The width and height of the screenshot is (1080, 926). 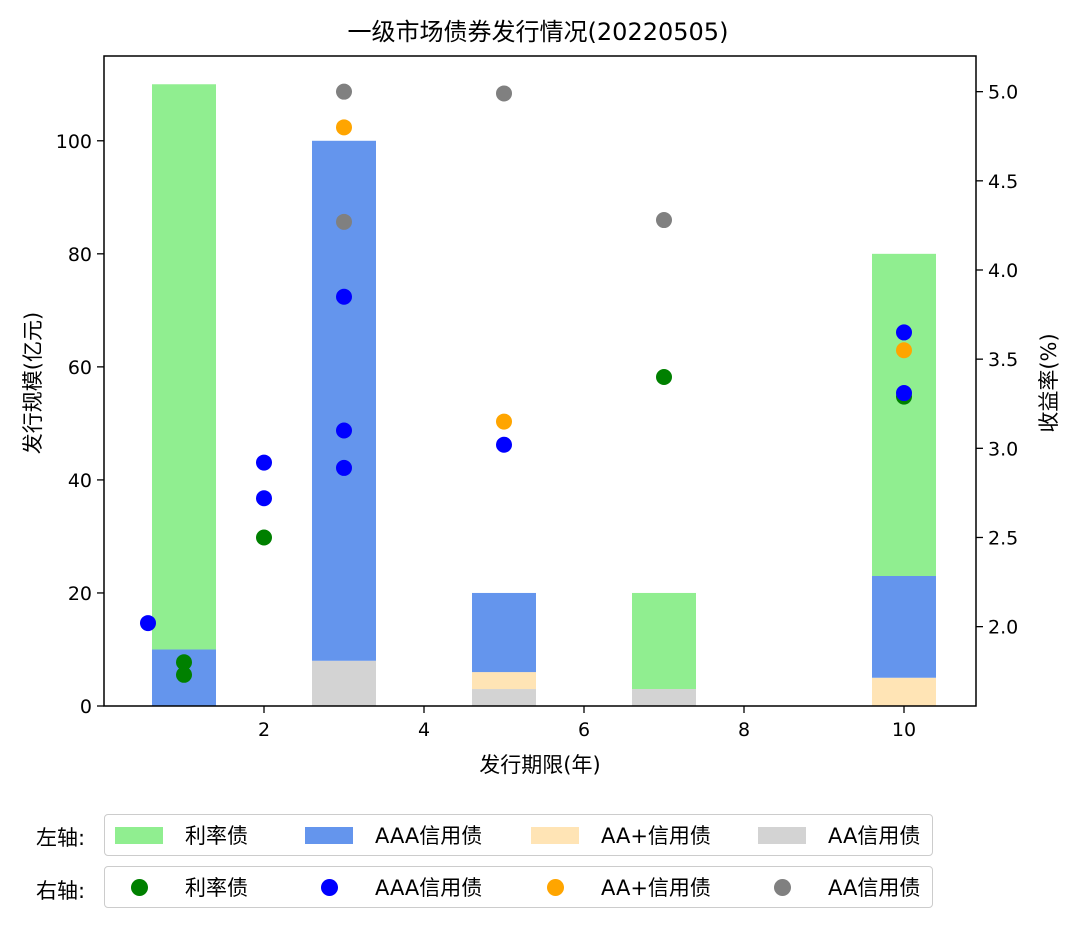 What do you see at coordinates (1003, 271) in the screenshot?
I see `y2-tick-label: 4.0` at bounding box center [1003, 271].